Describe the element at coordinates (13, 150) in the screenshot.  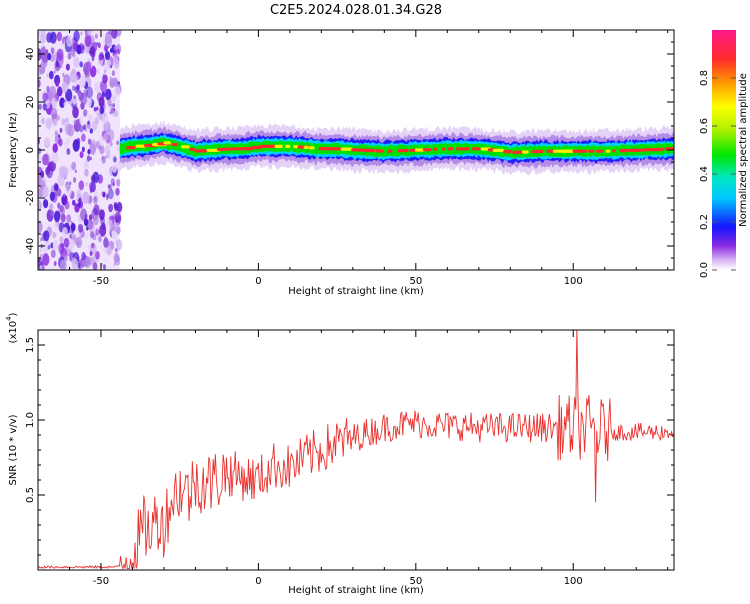
I see `spectrogram-y-label: Frequency (Hz)` at that location.